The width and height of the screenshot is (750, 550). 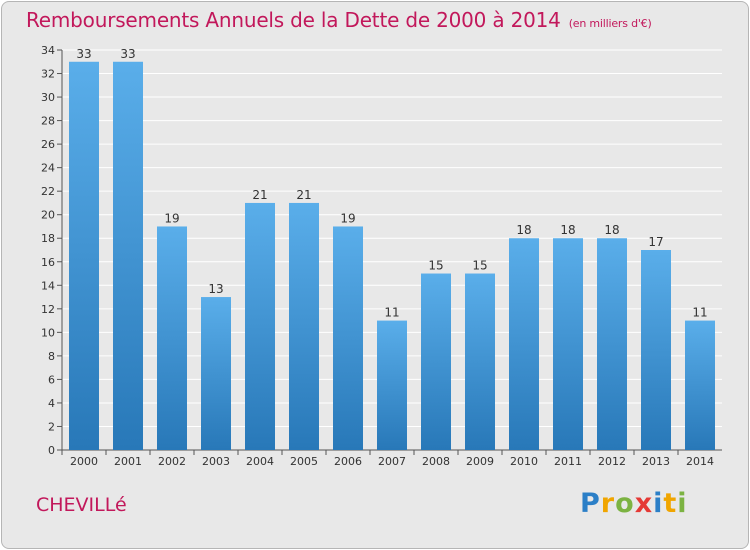 I want to click on y-tick-label: 4, so click(x=51, y=403).